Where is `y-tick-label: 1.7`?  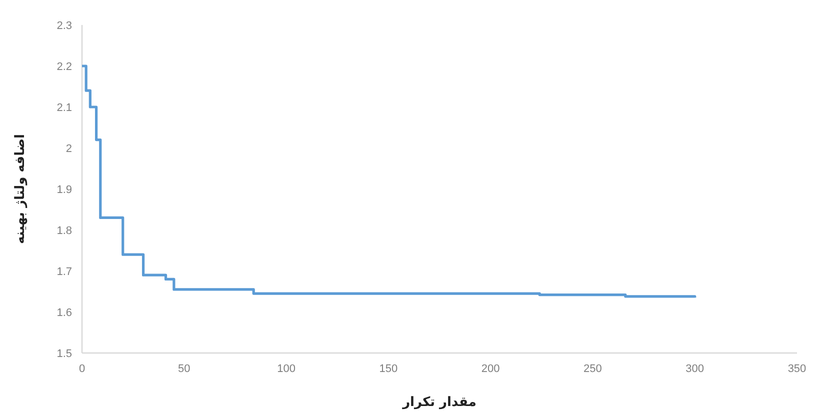 y-tick-label: 1.7 is located at coordinates (64, 272).